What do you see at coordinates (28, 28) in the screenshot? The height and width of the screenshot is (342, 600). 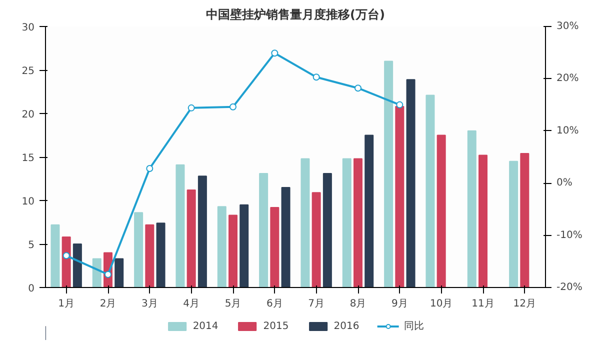 I see `y-tick-label: 30` at bounding box center [28, 28].